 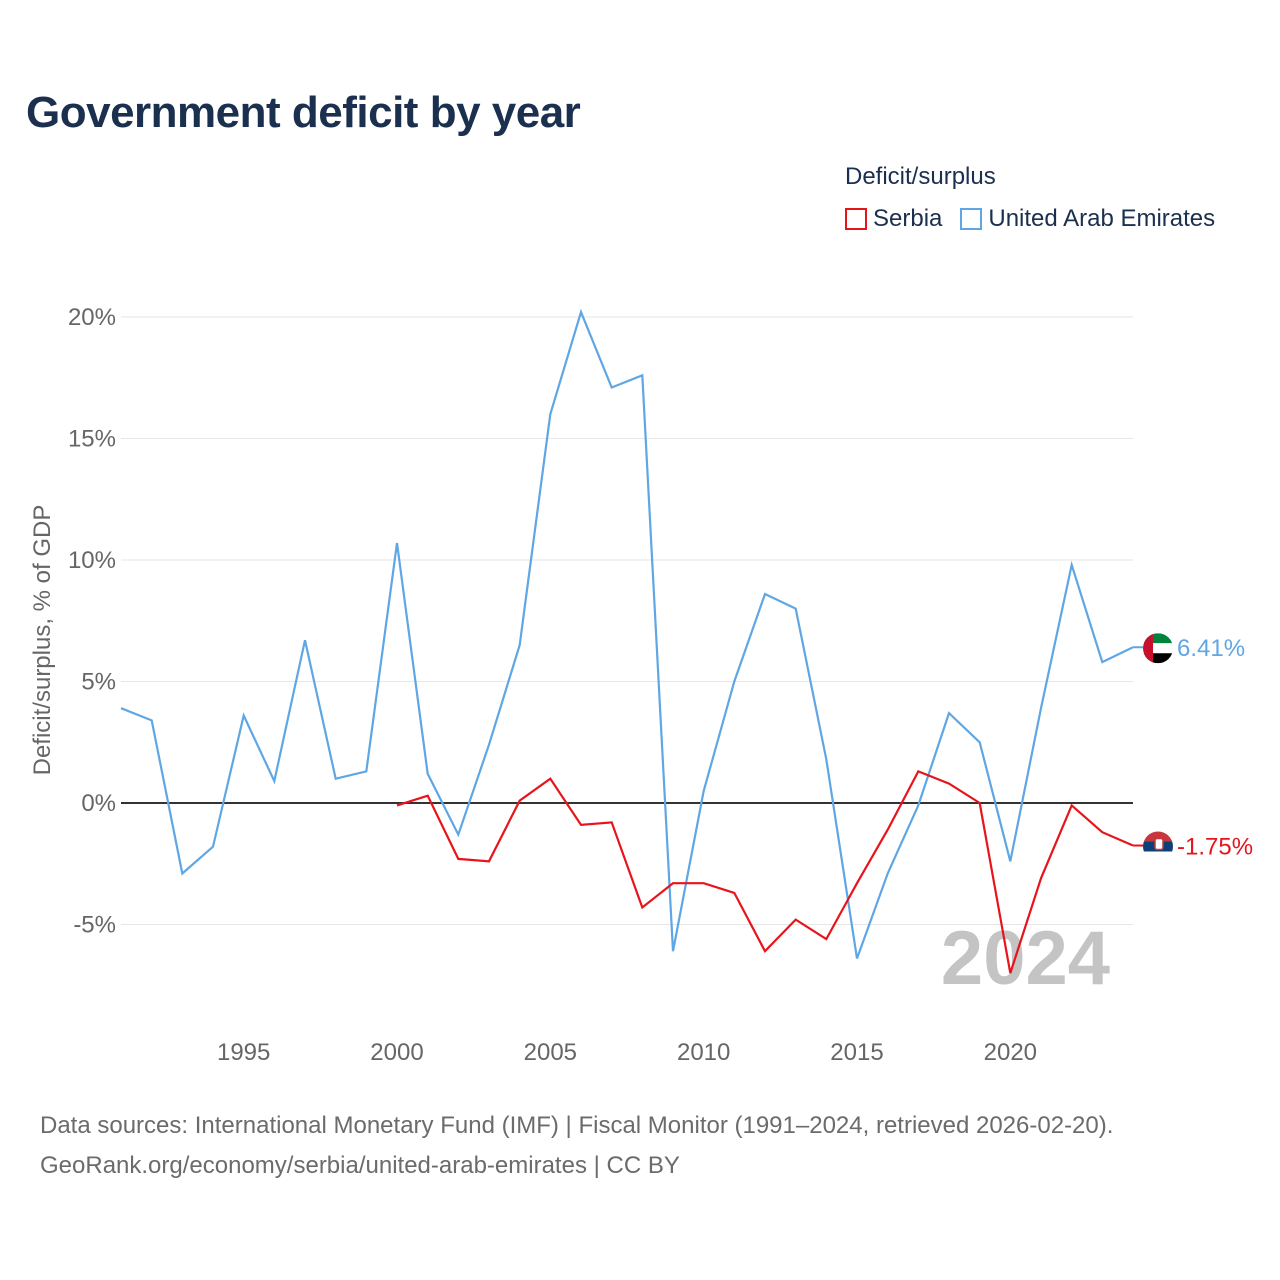 I want to click on x-tick-label: 2020, so click(x=1010, y=1052).